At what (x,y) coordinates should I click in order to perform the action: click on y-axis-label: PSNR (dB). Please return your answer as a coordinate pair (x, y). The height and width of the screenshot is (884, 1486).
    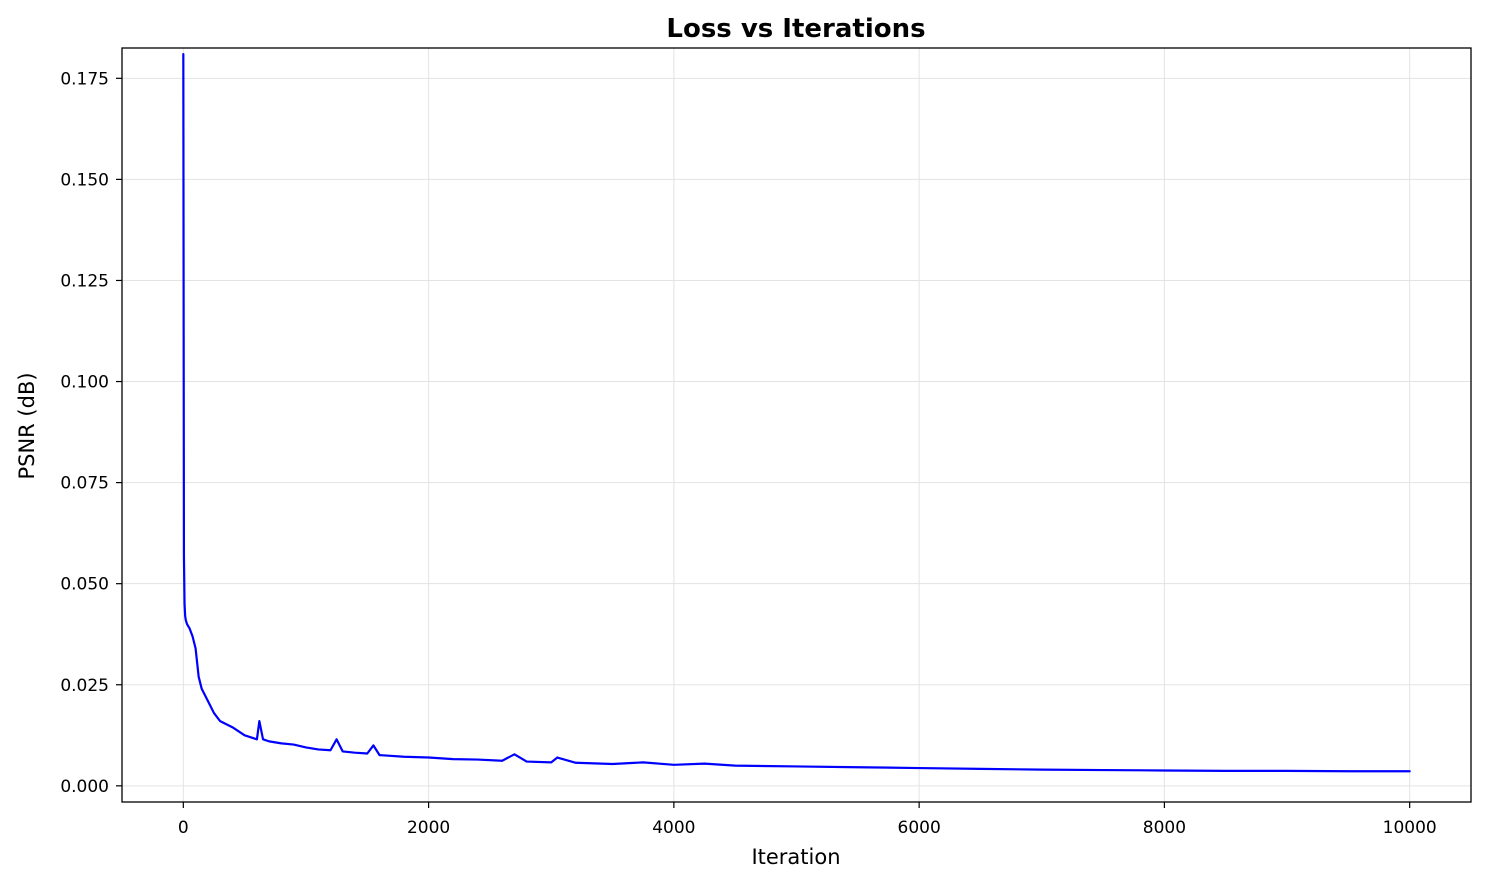
    Looking at the image, I should click on (27, 425).